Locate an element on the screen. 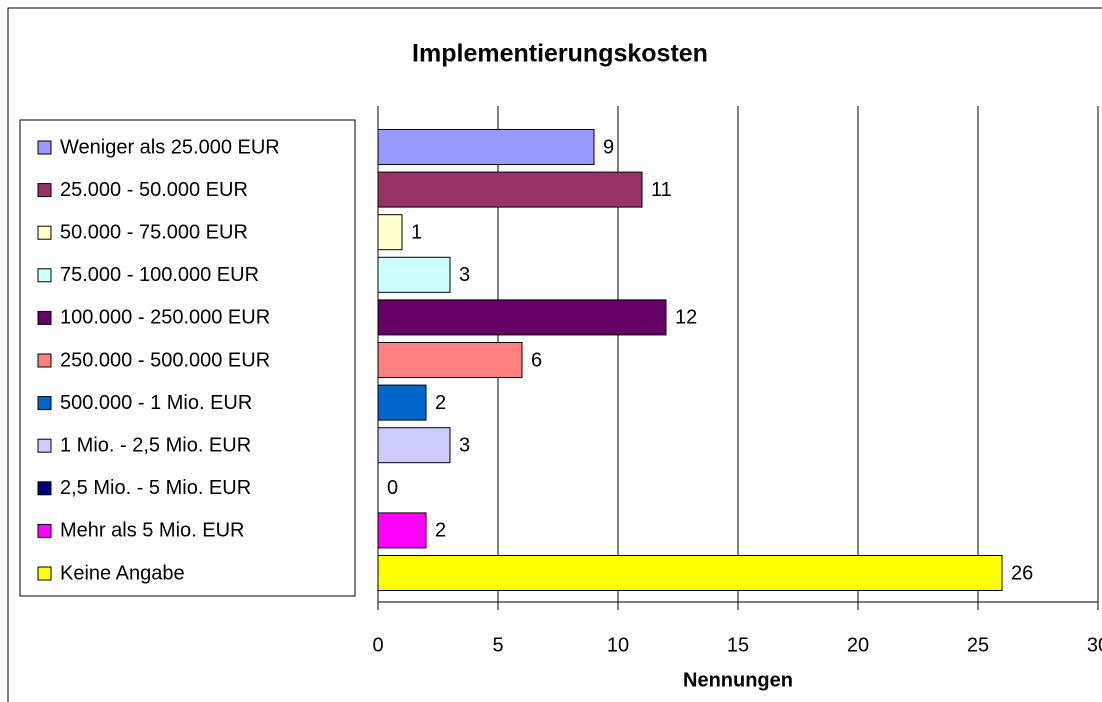  x-tick-label: 20 is located at coordinates (858, 645).